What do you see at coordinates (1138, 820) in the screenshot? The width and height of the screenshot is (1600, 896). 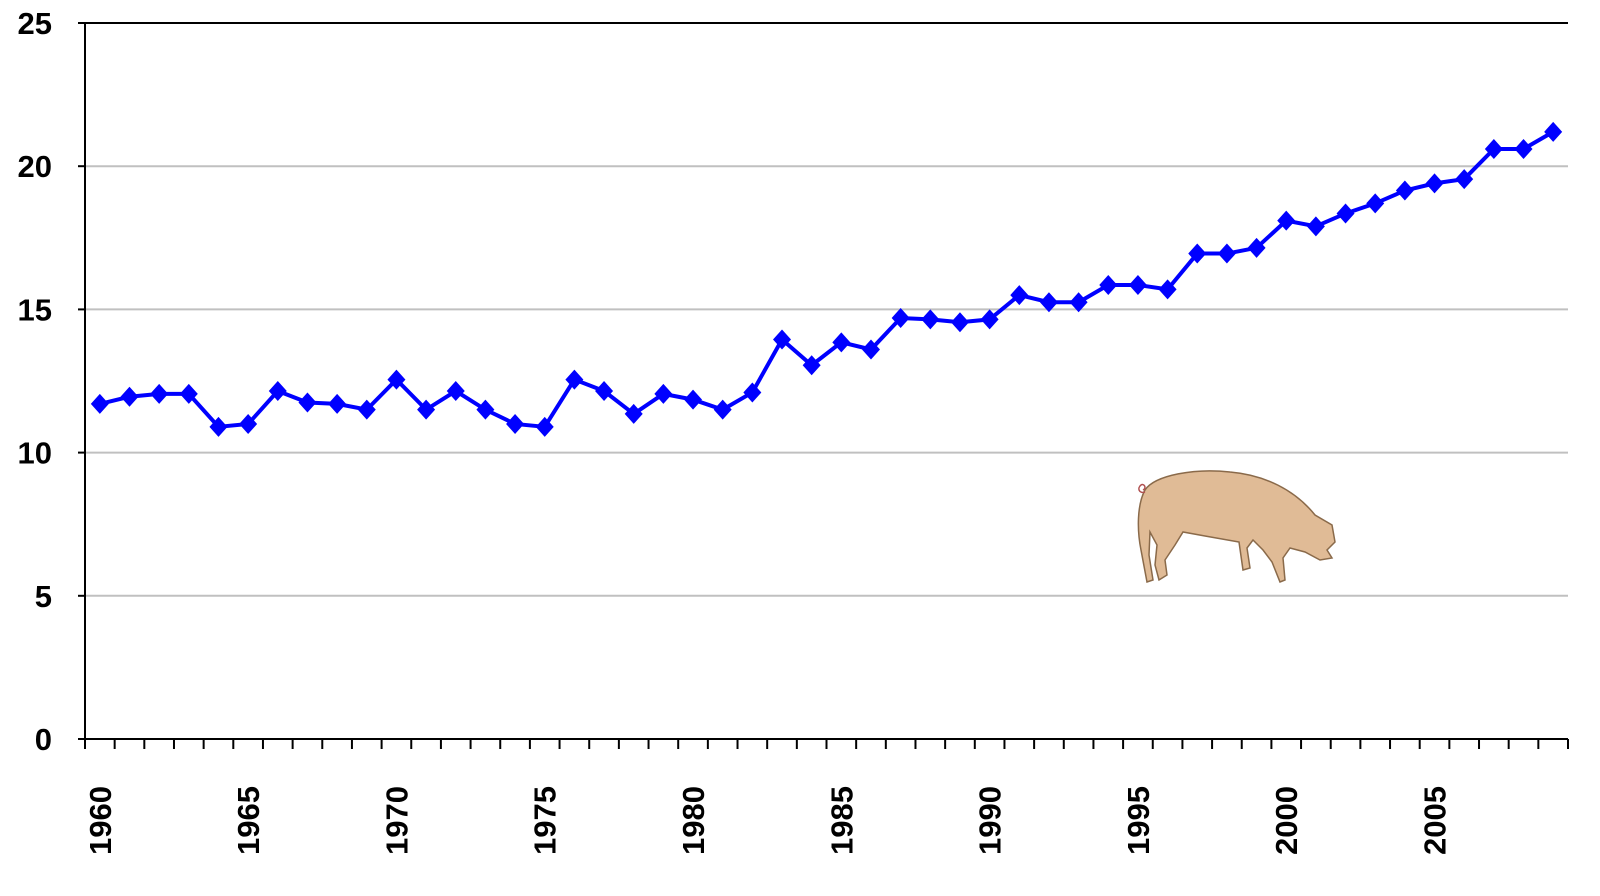 I see `x-tick-label: 1995` at bounding box center [1138, 820].